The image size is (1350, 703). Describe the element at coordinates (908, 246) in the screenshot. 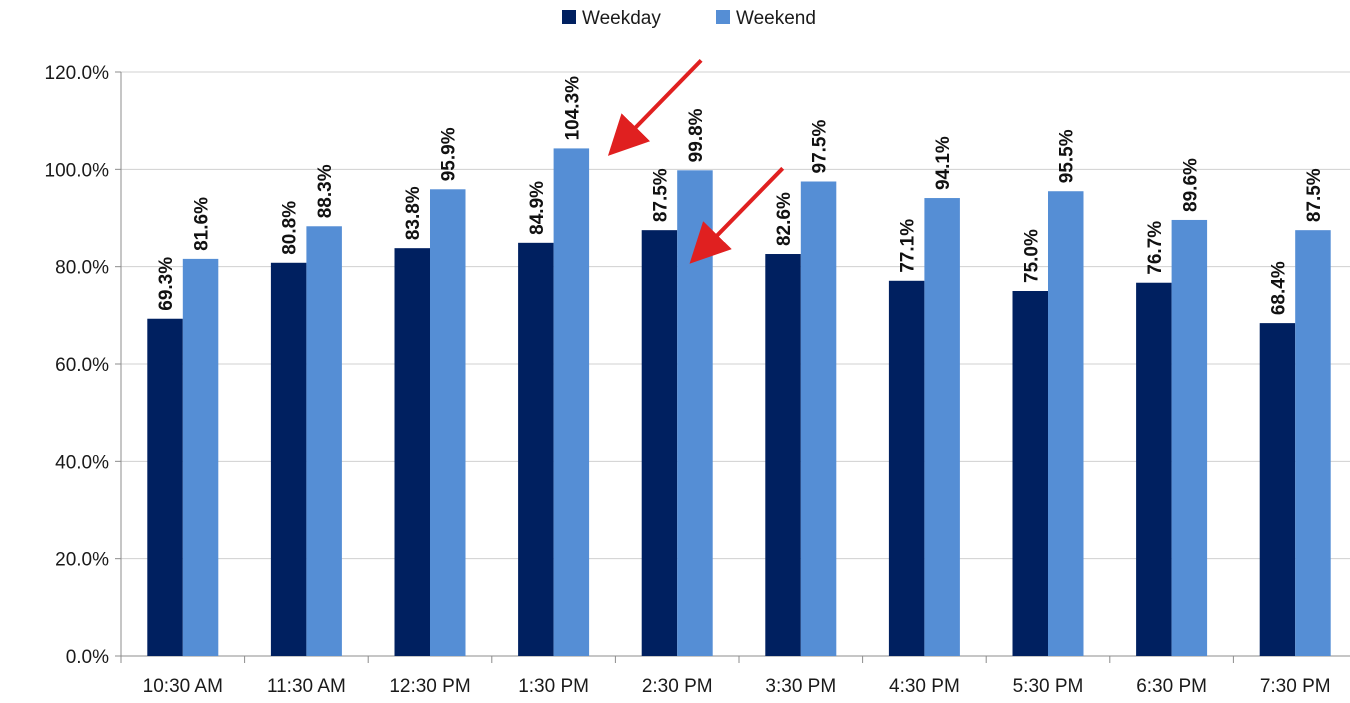

I see `data-label-weekday: 77.1%` at that location.